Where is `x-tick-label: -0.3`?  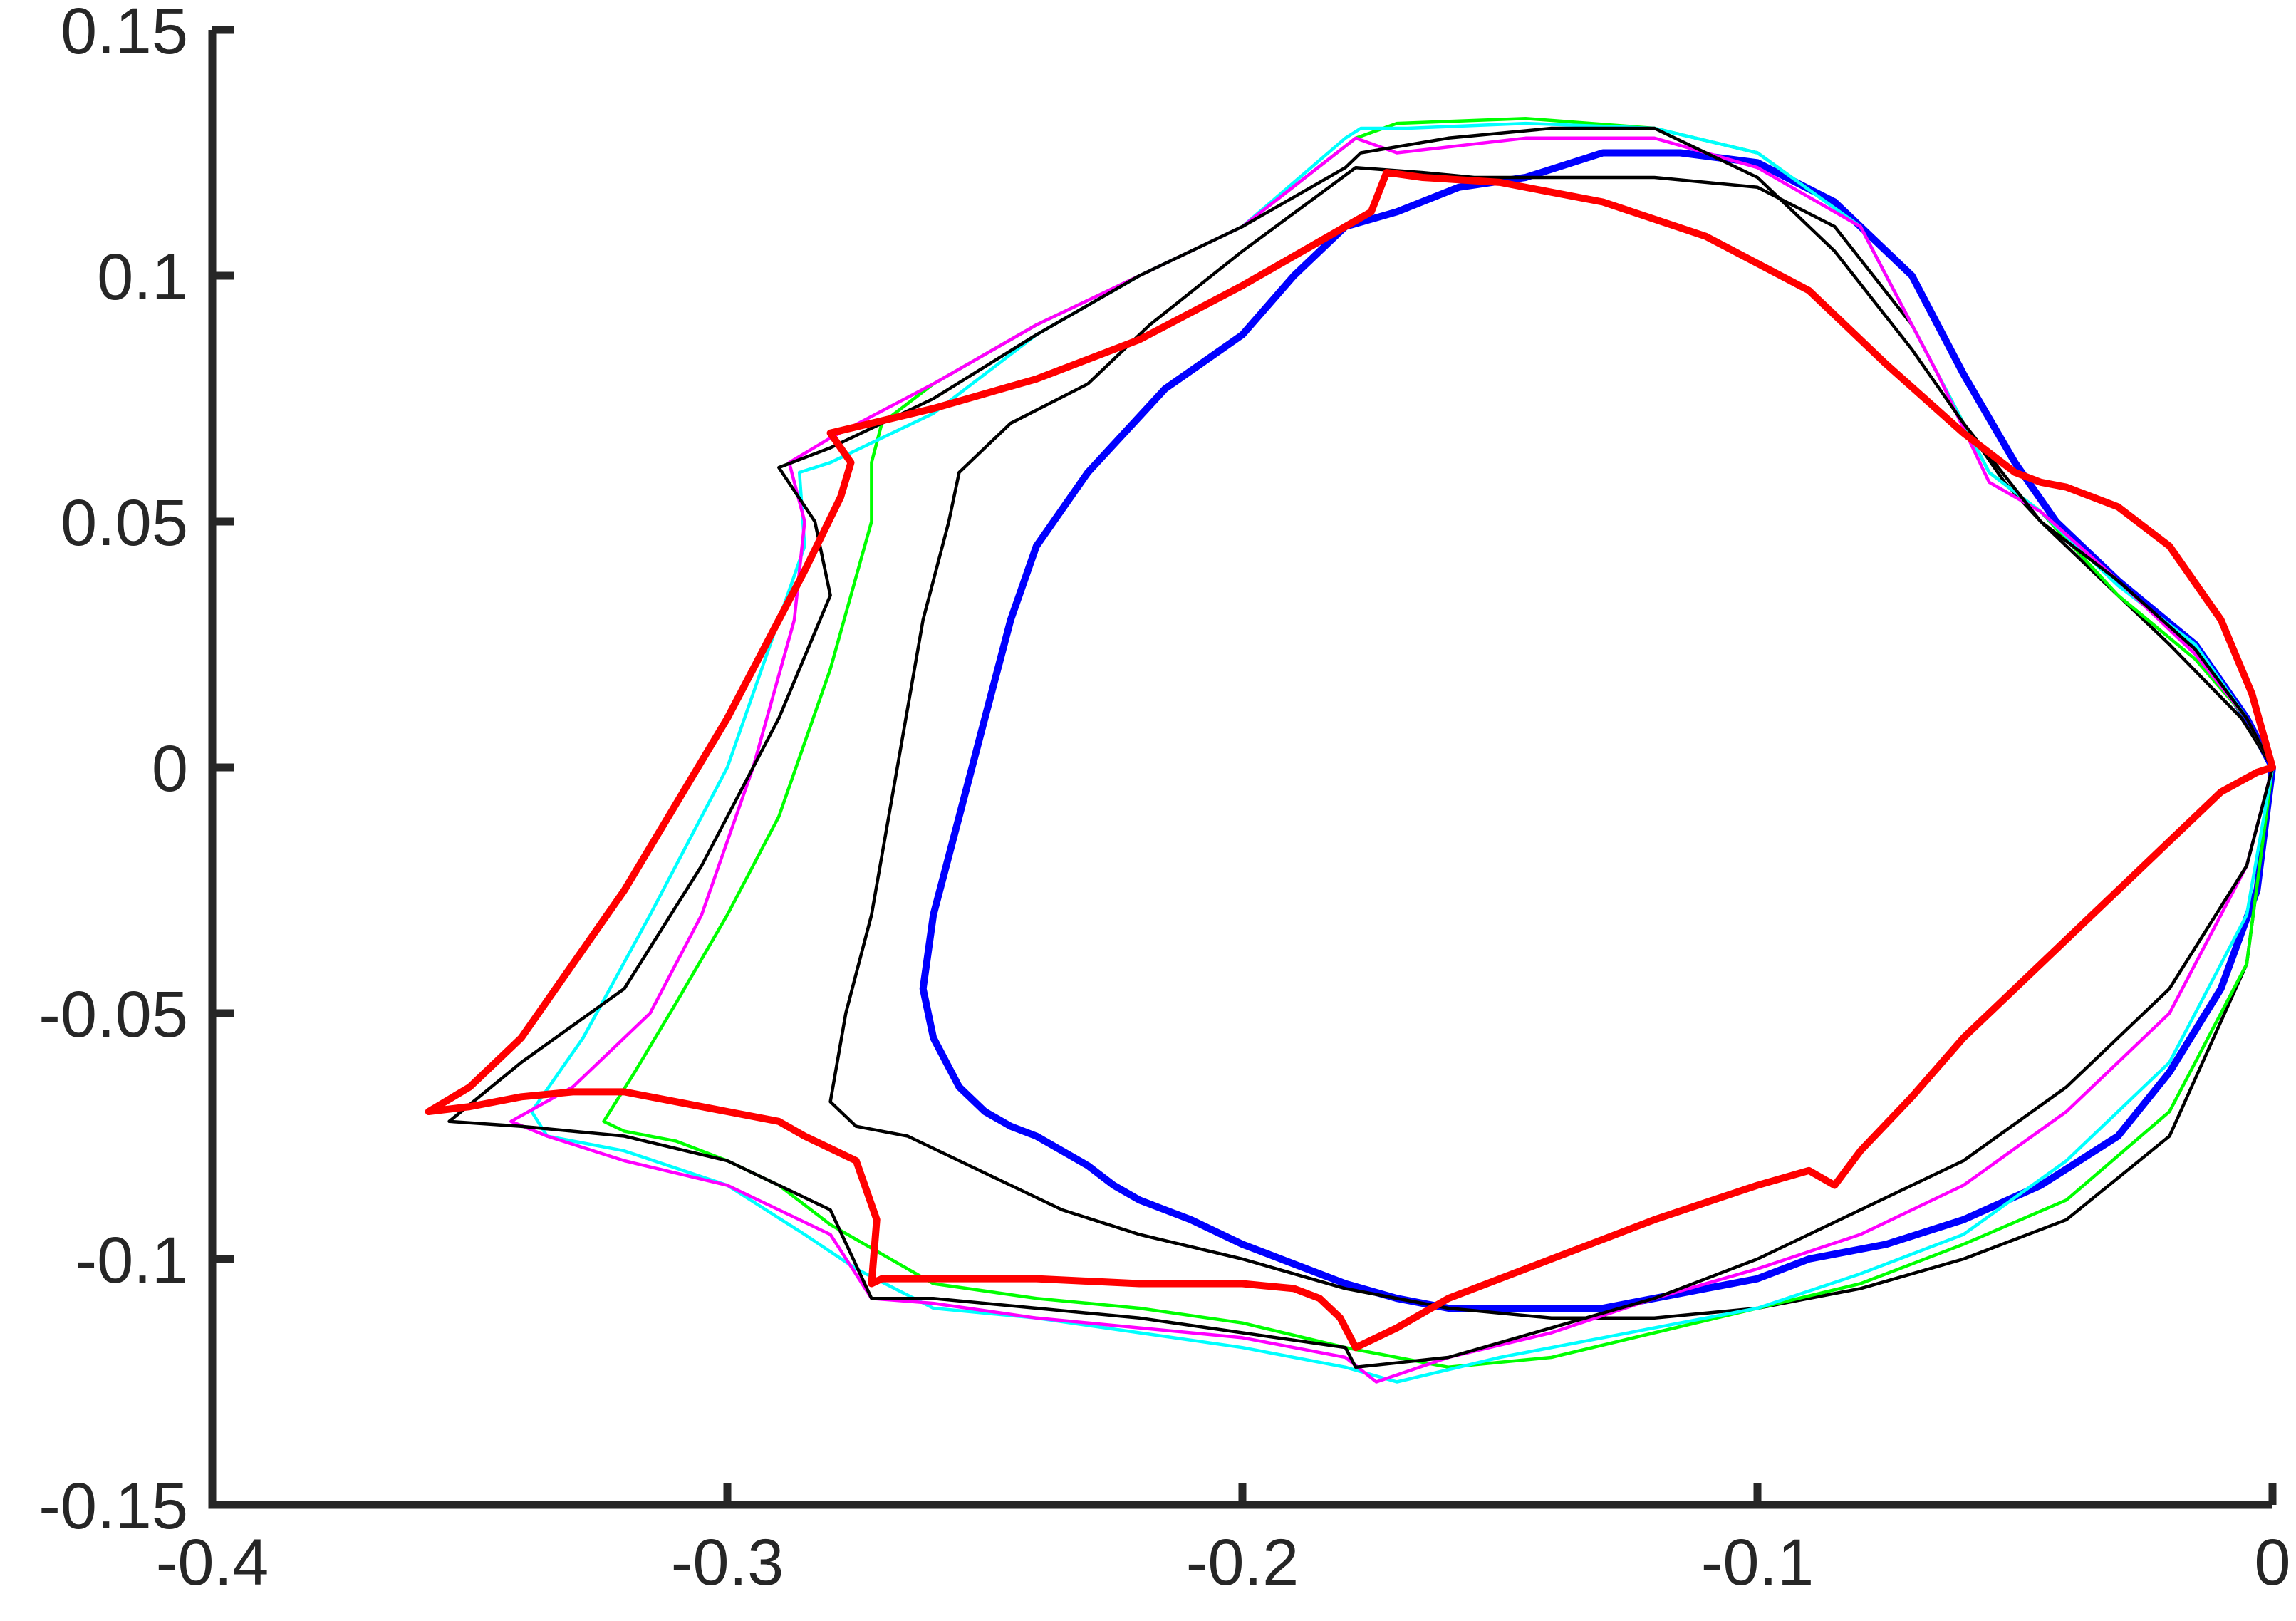
x-tick-label: -0.3 is located at coordinates (727, 1562).